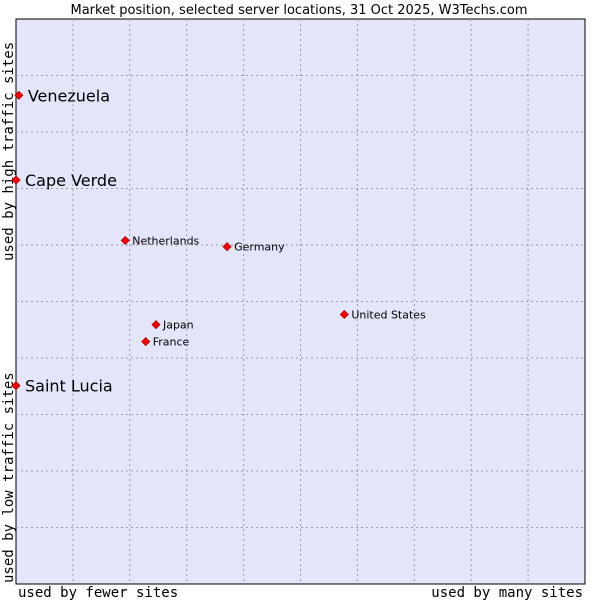  Describe the element at coordinates (9, 477) in the screenshot. I see `y-axis-label-bottom: used by low traffic sites` at that location.